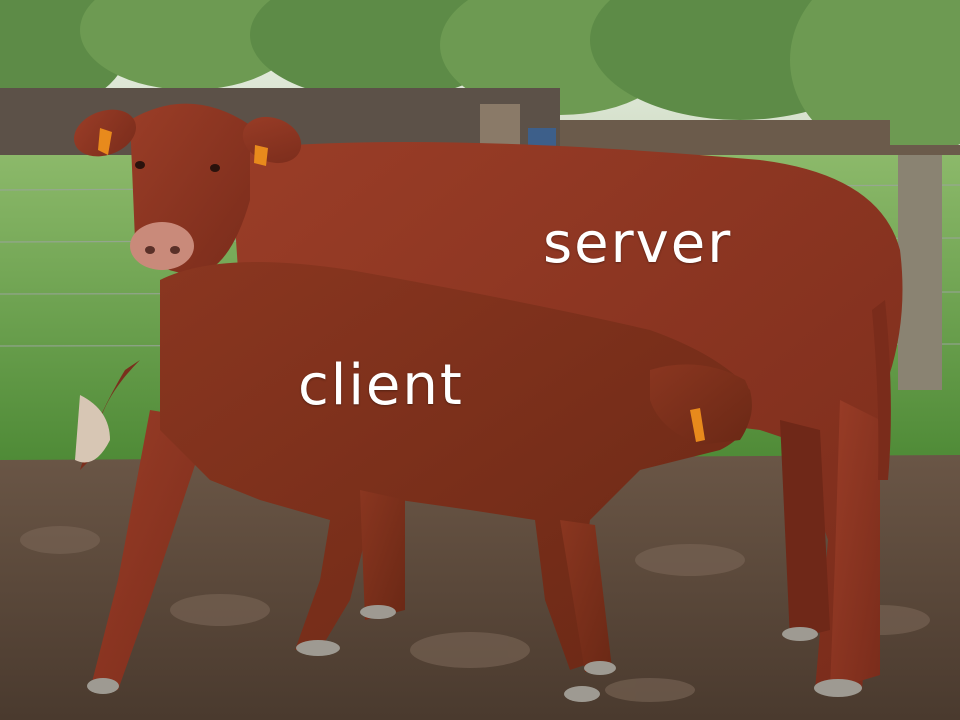 This screenshot has width=960, height=720. I want to click on hooves, so click(474, 653).